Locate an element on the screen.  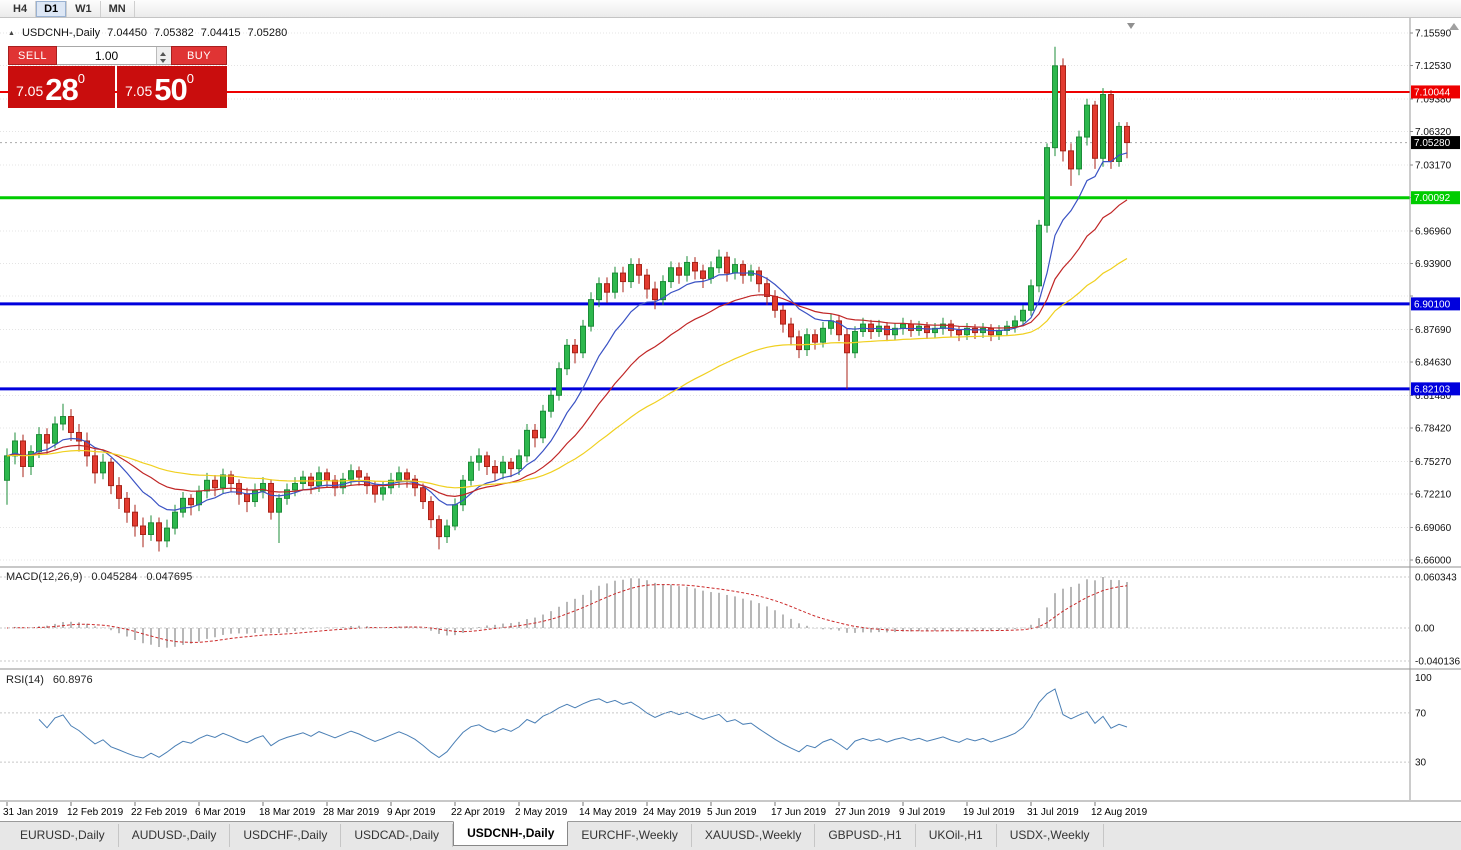
timeframe-group: H4 D1 W1 MN is located at coordinates (70, 8).